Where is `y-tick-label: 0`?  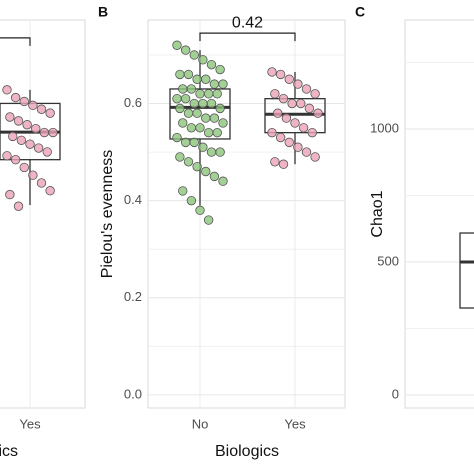
y-tick-label: 0 is located at coordinates (395, 393).